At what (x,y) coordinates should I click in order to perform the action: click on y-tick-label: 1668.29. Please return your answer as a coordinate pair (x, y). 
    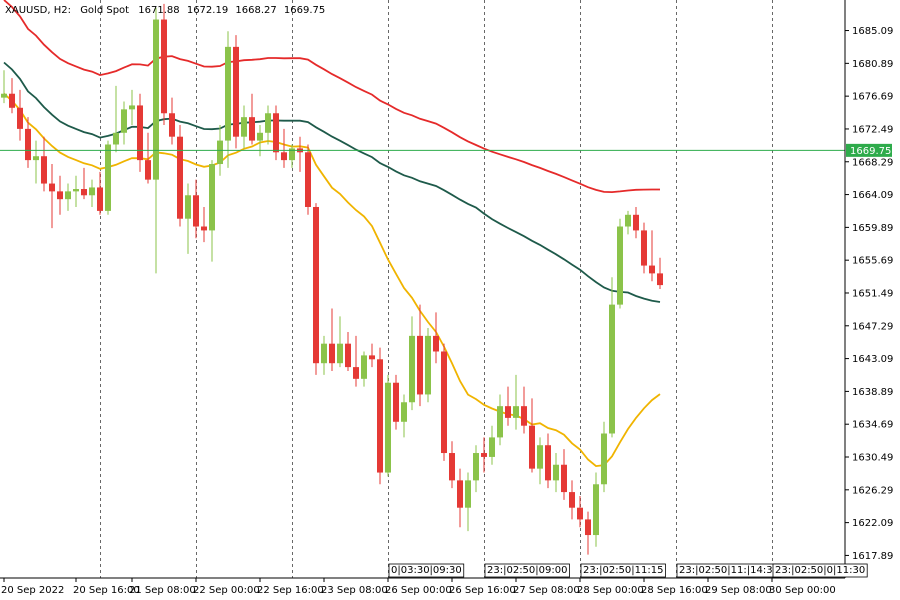
    Looking at the image, I should click on (872, 162).